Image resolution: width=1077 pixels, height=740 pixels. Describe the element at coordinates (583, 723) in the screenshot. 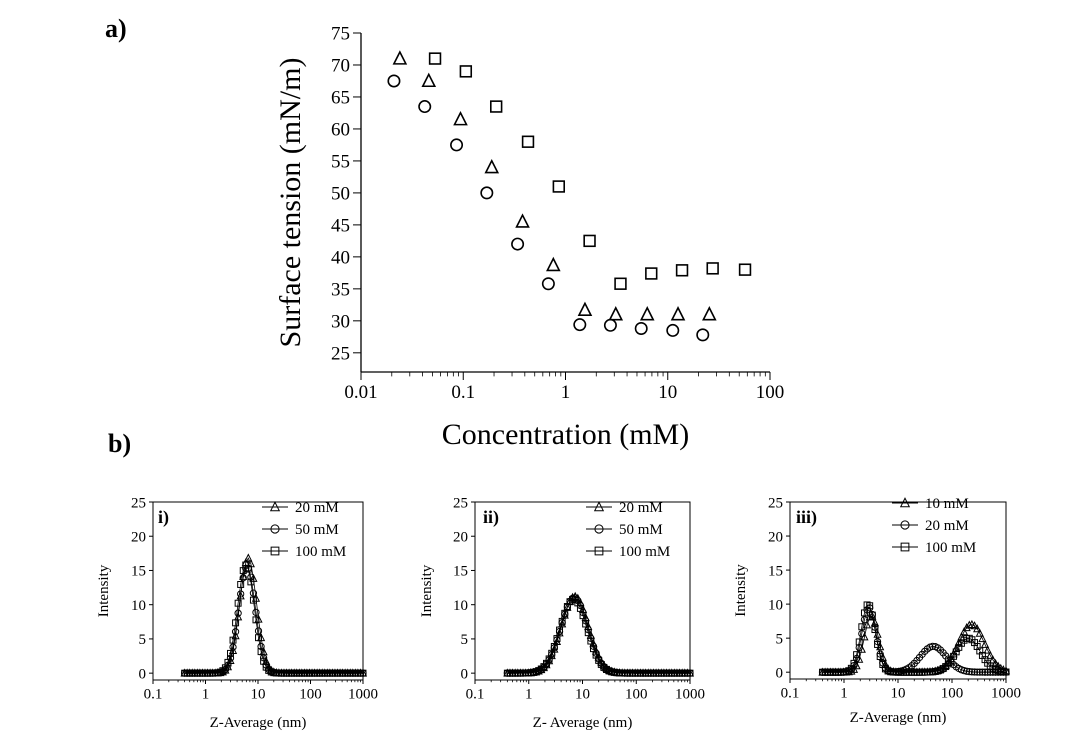

I see `x-axis-label: Z- Average (nm)` at that location.